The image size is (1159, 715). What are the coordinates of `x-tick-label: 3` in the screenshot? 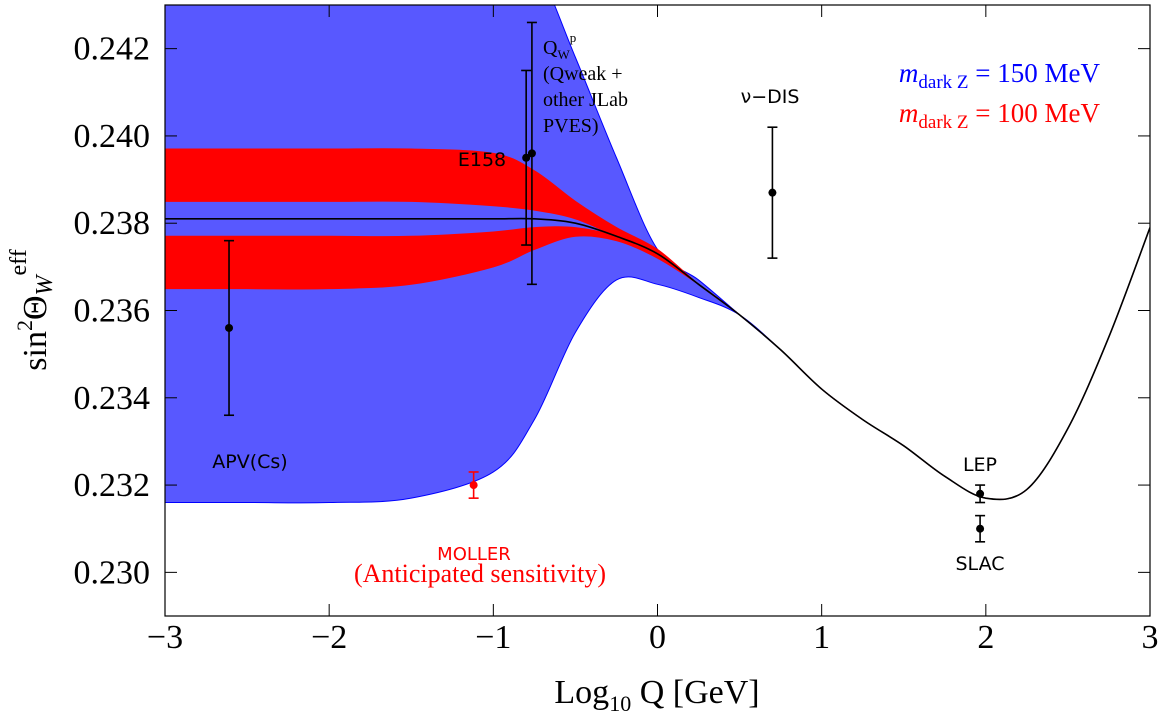 It's located at (1150, 637).